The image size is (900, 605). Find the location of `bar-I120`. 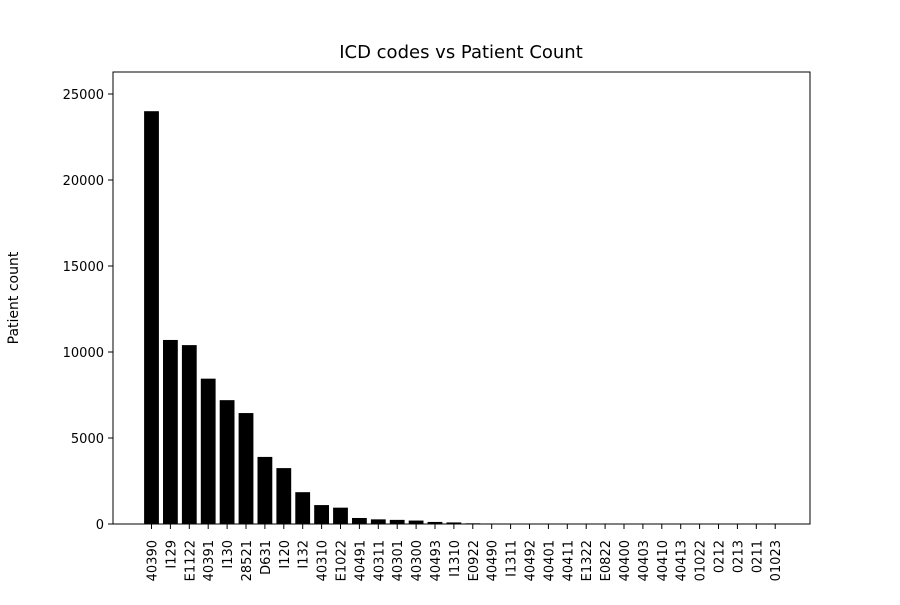

bar-I120 is located at coordinates (283, 496).